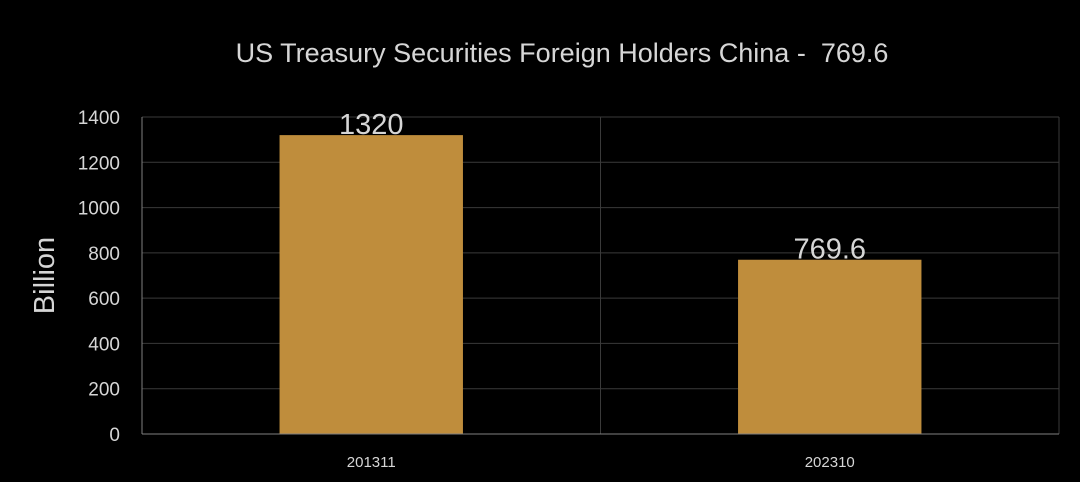  What do you see at coordinates (104, 344) in the screenshot?
I see `y-tick-label: 400` at bounding box center [104, 344].